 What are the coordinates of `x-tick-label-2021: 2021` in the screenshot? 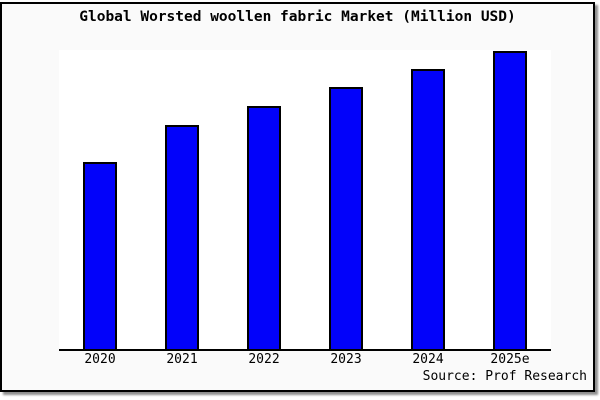 It's located at (182, 359).